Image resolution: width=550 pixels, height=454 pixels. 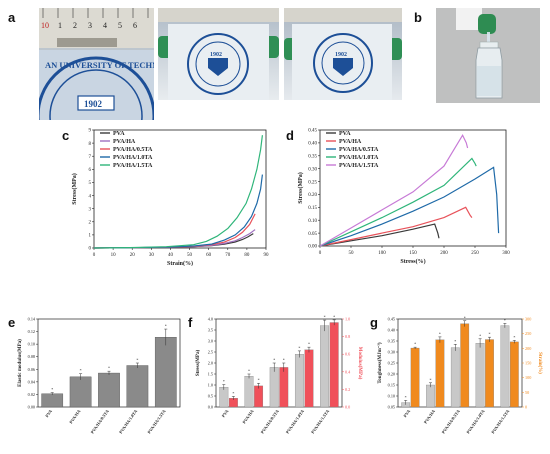 What do you see at coordinates (90, 25) in the screenshot?
I see `ruler-number: 3` at bounding box center [90, 25].